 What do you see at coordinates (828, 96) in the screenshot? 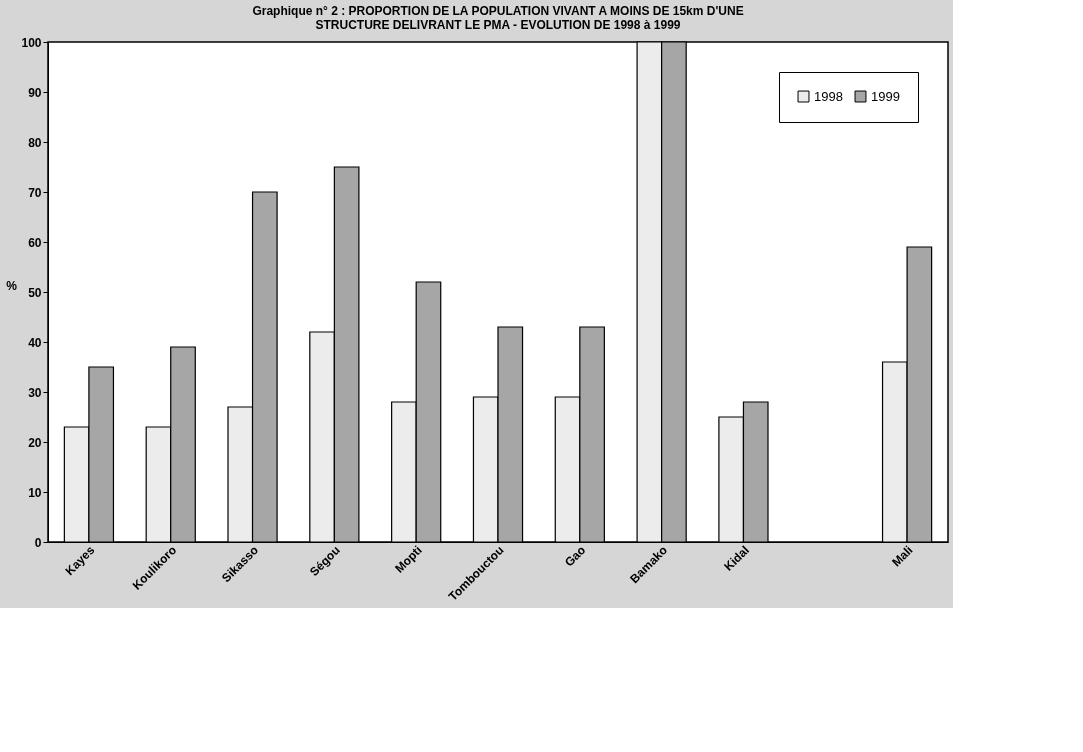
I see `legend-label: 1998` at bounding box center [828, 96].